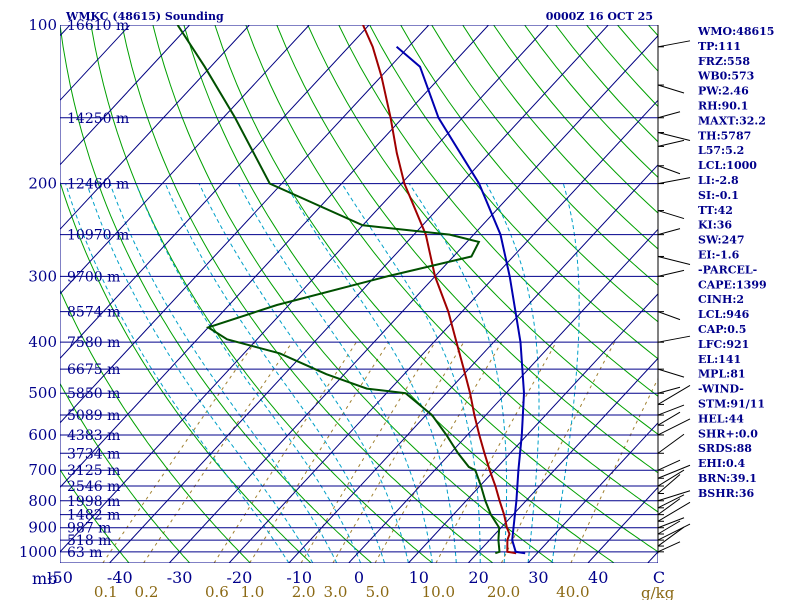 This screenshot has width=800, height=600. I want to click on height-label-500: 5850 m, so click(93, 394).